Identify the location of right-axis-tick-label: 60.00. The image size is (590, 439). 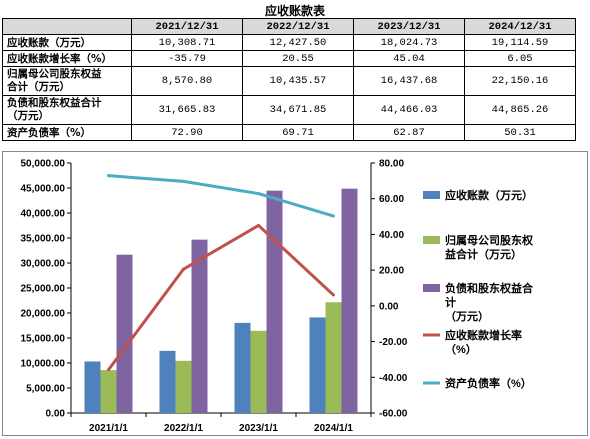
(391, 199).